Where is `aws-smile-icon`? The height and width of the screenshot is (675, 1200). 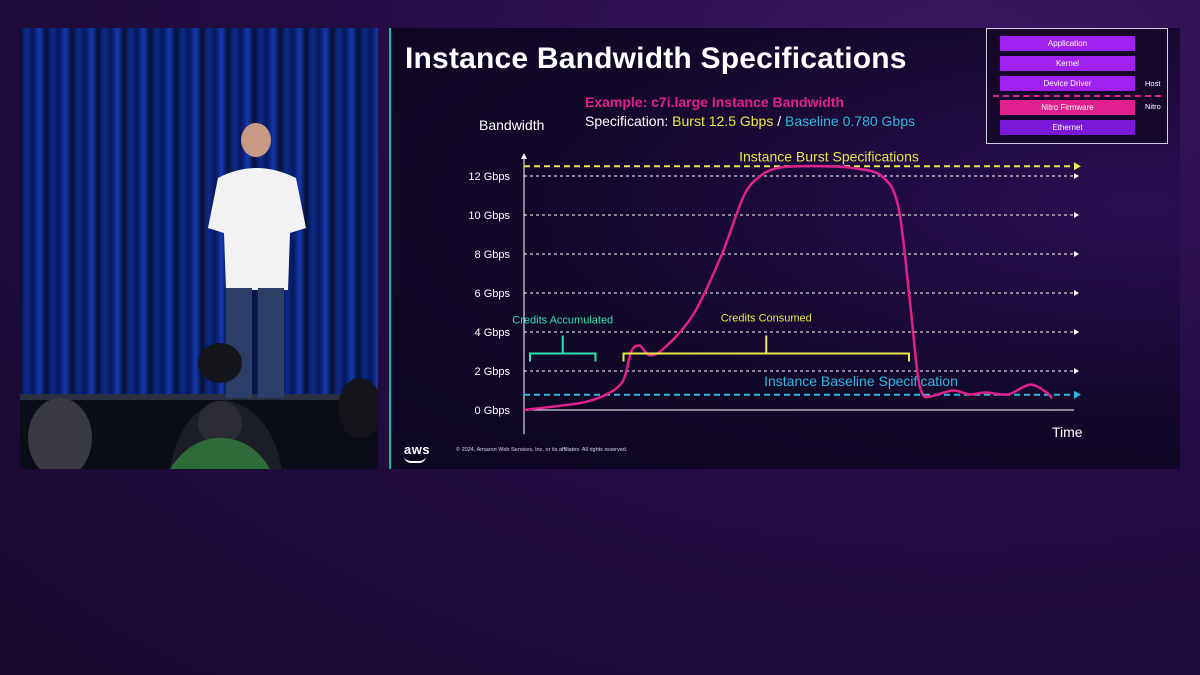 aws-smile-icon is located at coordinates (415, 459).